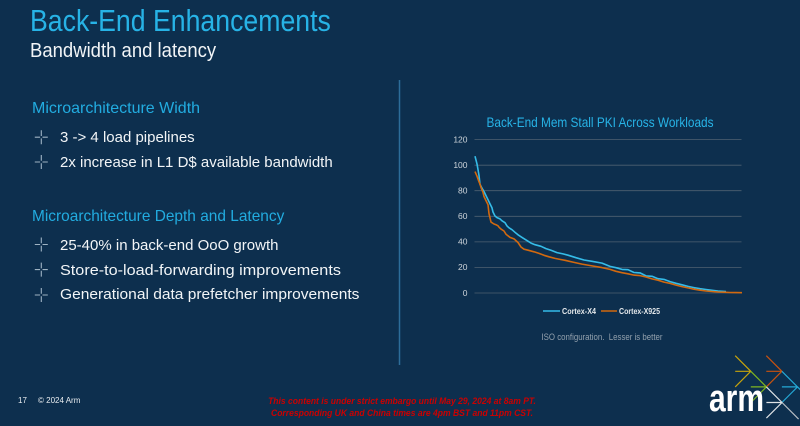  What do you see at coordinates (463, 267) in the screenshot?
I see `svg-text: 20` at bounding box center [463, 267].